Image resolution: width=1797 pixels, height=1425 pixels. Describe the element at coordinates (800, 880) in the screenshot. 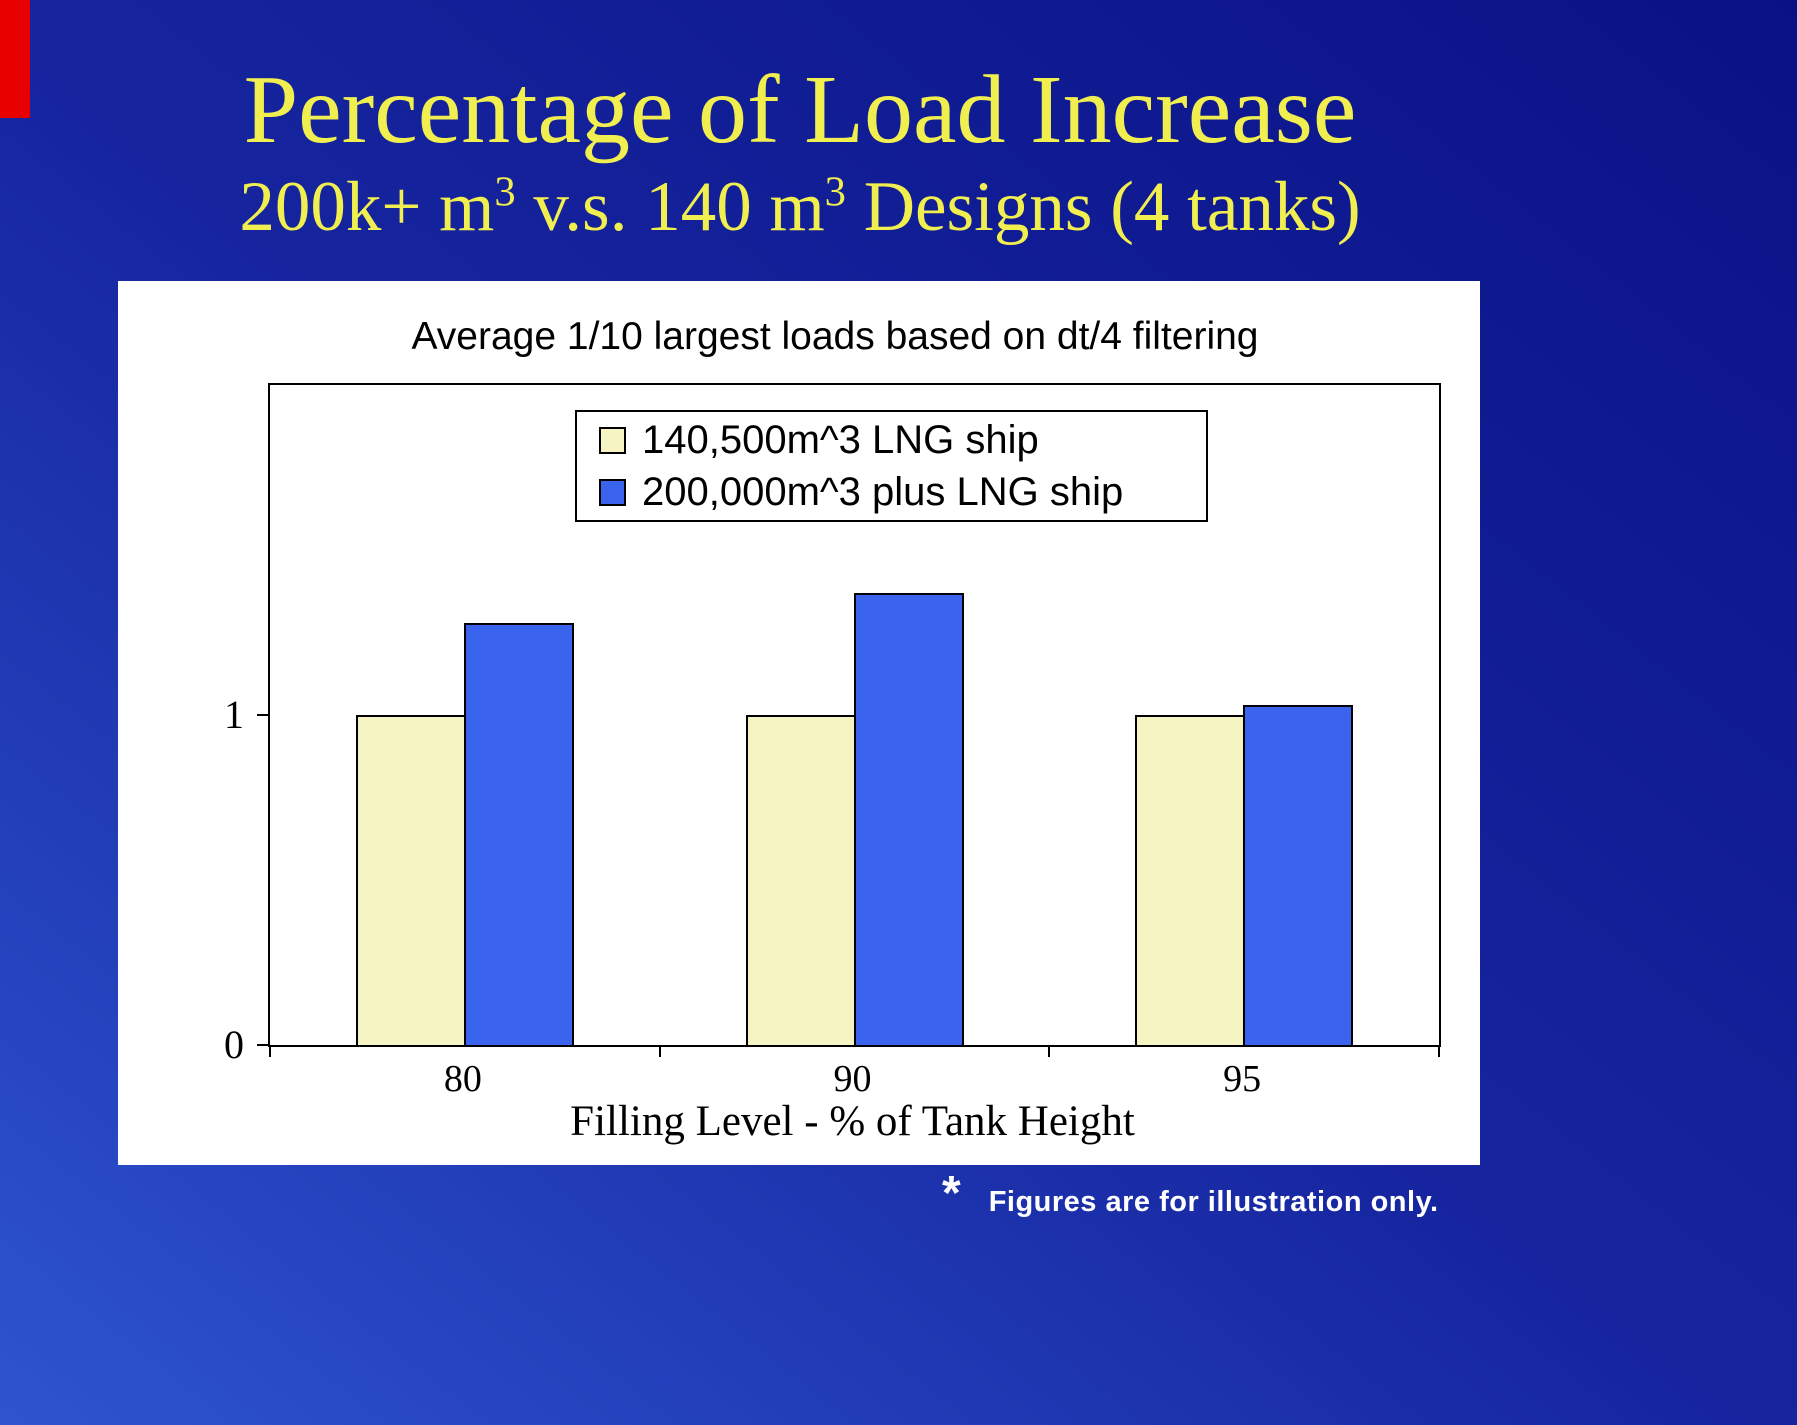

I see `bar-90-series1` at that location.